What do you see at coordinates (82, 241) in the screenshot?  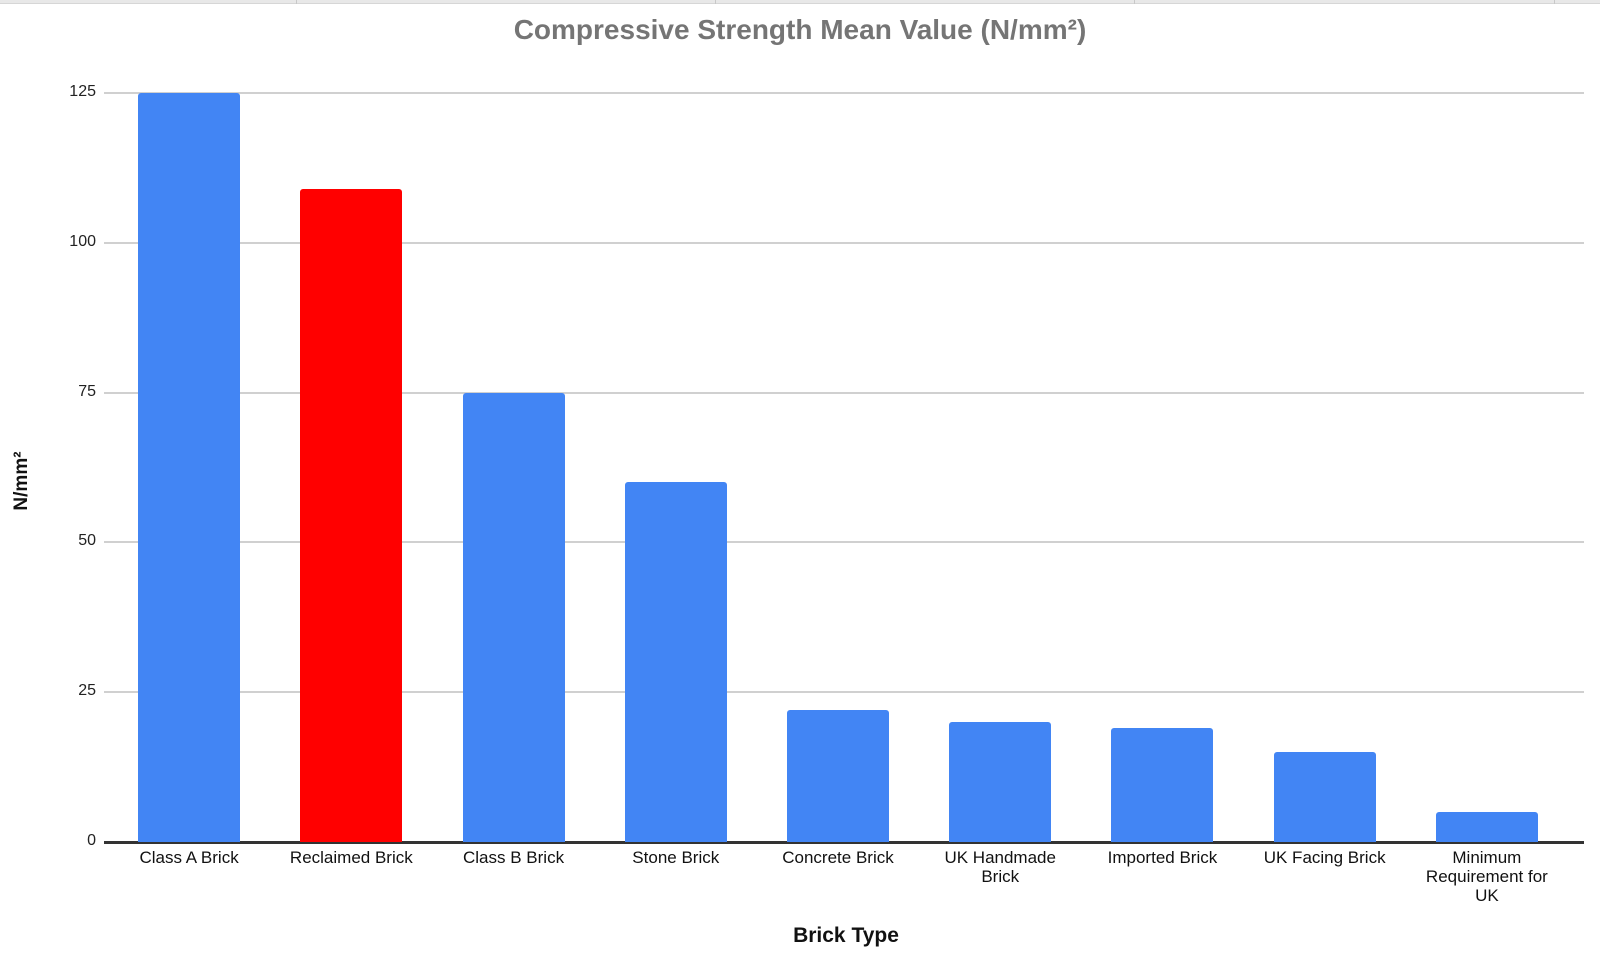 I see `y-tick-label: 100` at bounding box center [82, 241].